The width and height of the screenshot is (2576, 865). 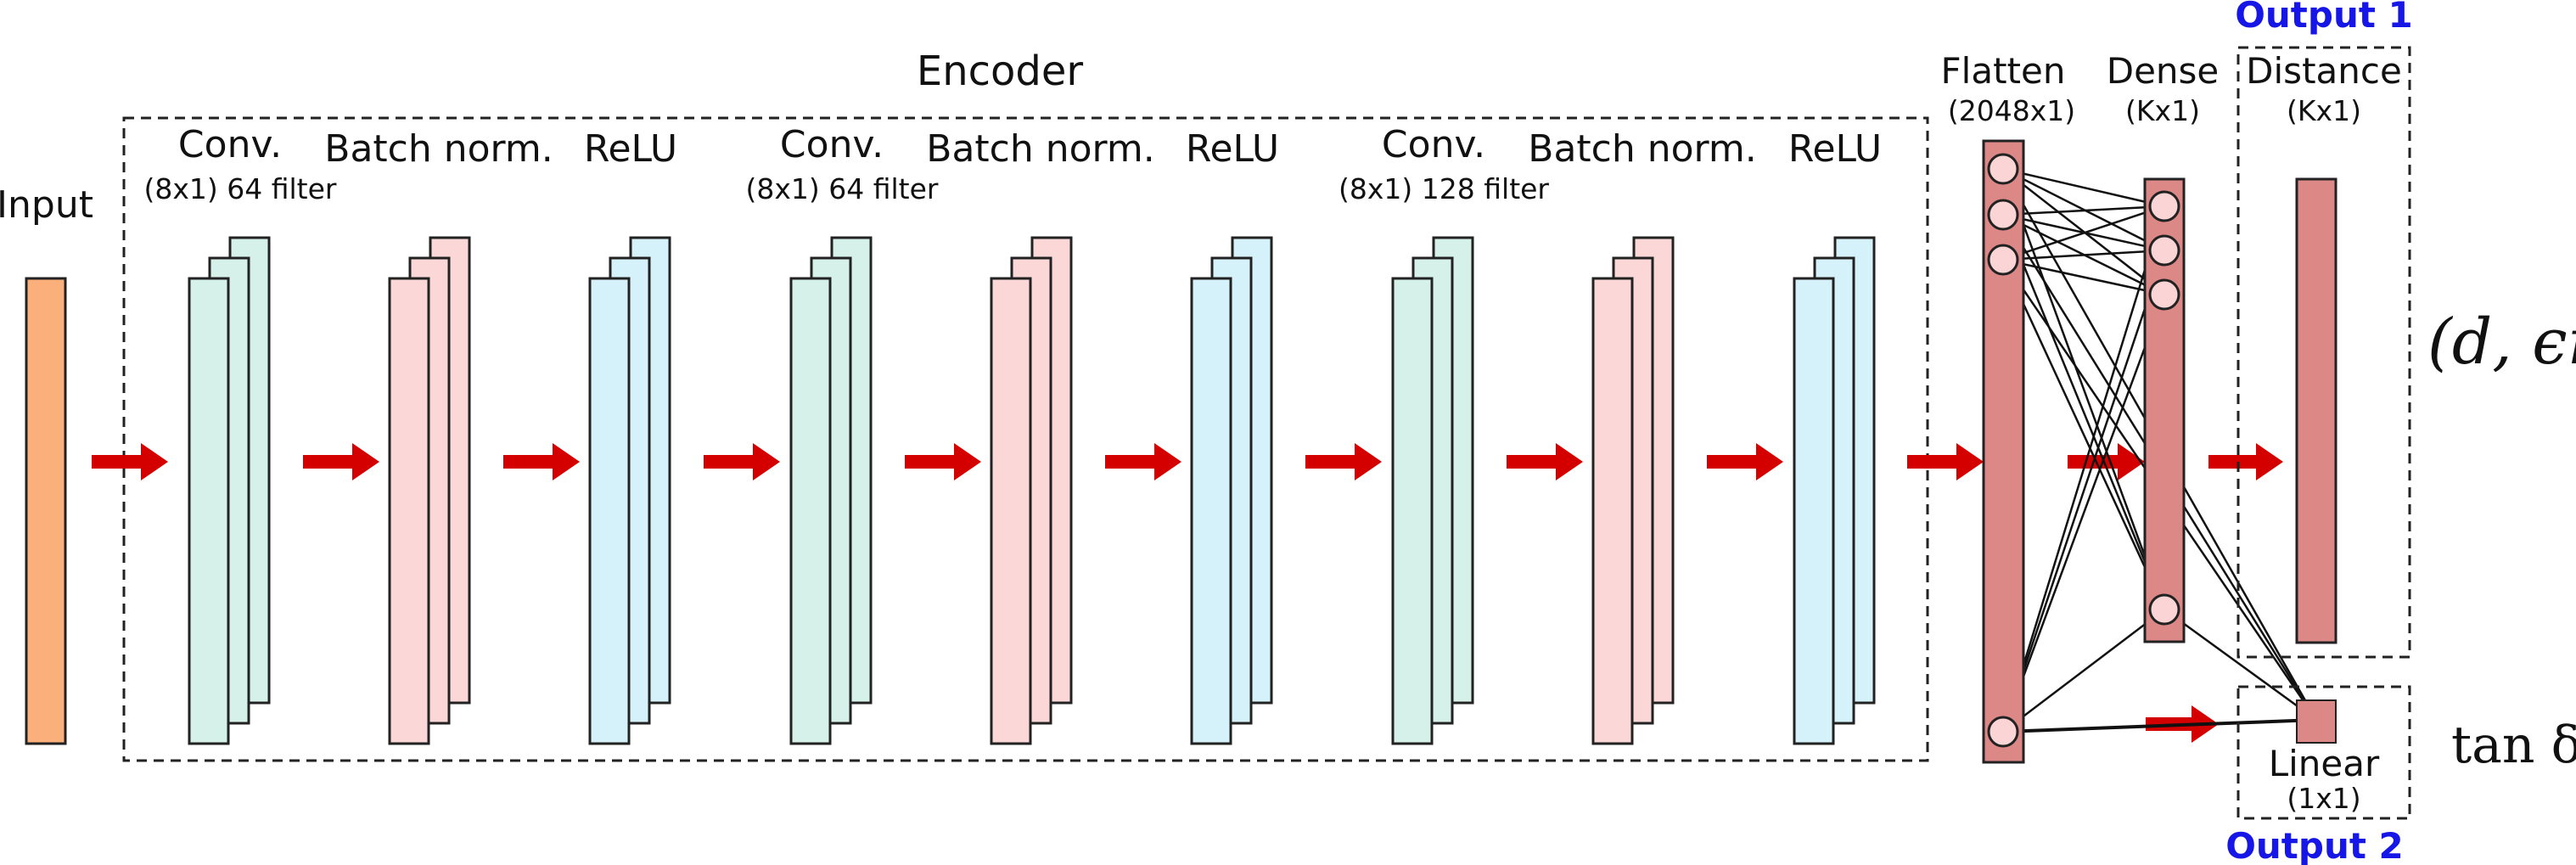 What do you see at coordinates (630, 149) in the screenshot?
I see `block-3-title: ReLU` at bounding box center [630, 149].